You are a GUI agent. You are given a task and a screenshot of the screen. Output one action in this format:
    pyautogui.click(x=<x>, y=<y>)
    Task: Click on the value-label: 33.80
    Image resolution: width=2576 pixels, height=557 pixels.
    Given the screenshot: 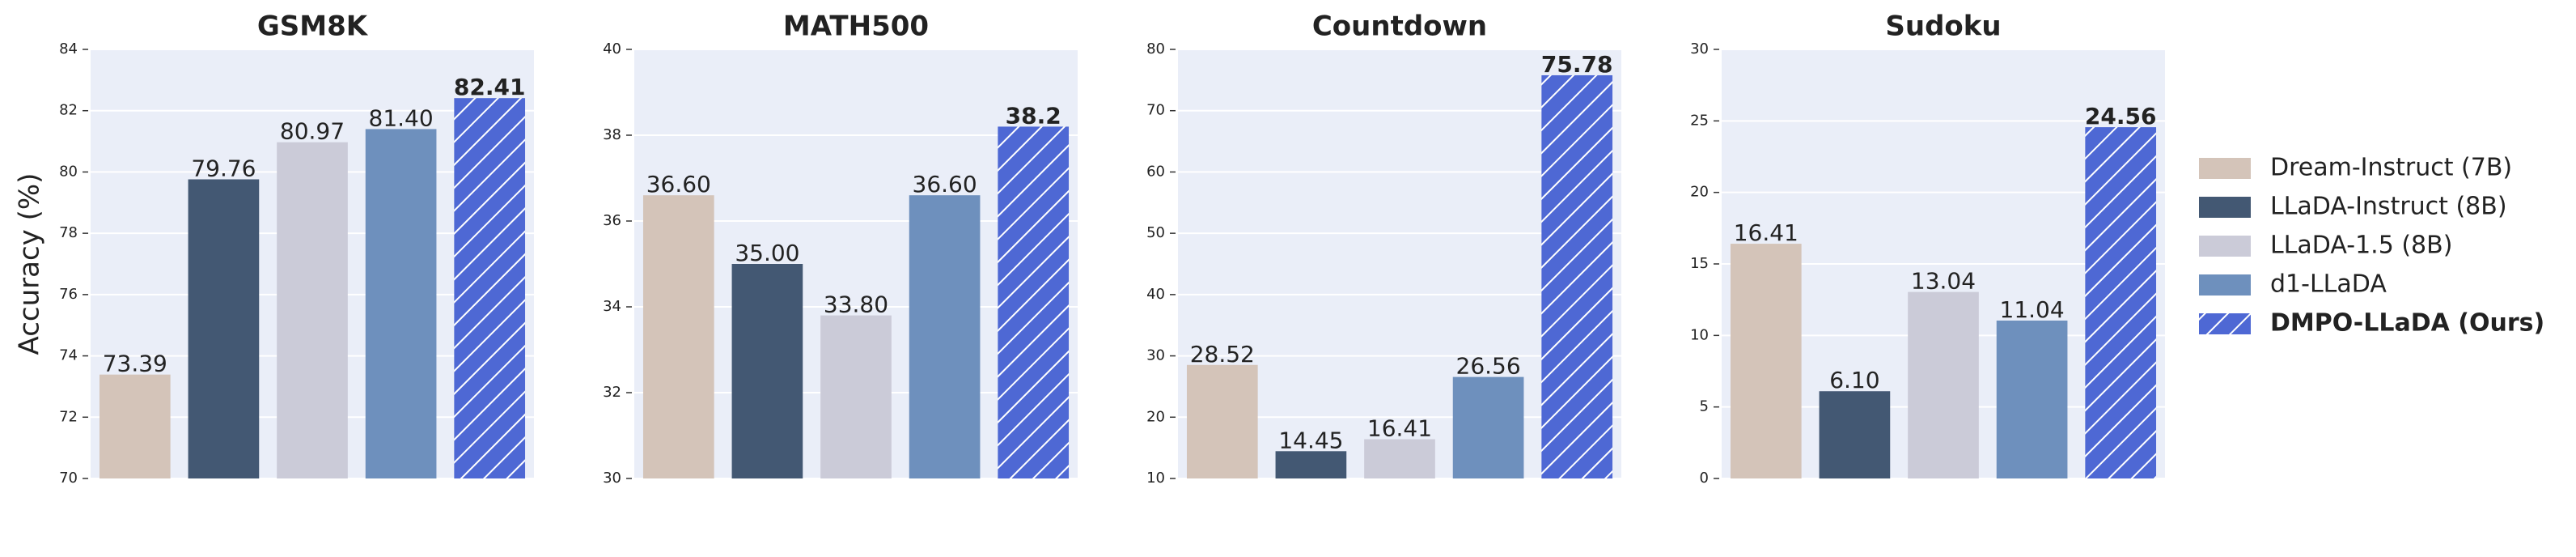 What is the action you would take?
    pyautogui.click(x=856, y=304)
    